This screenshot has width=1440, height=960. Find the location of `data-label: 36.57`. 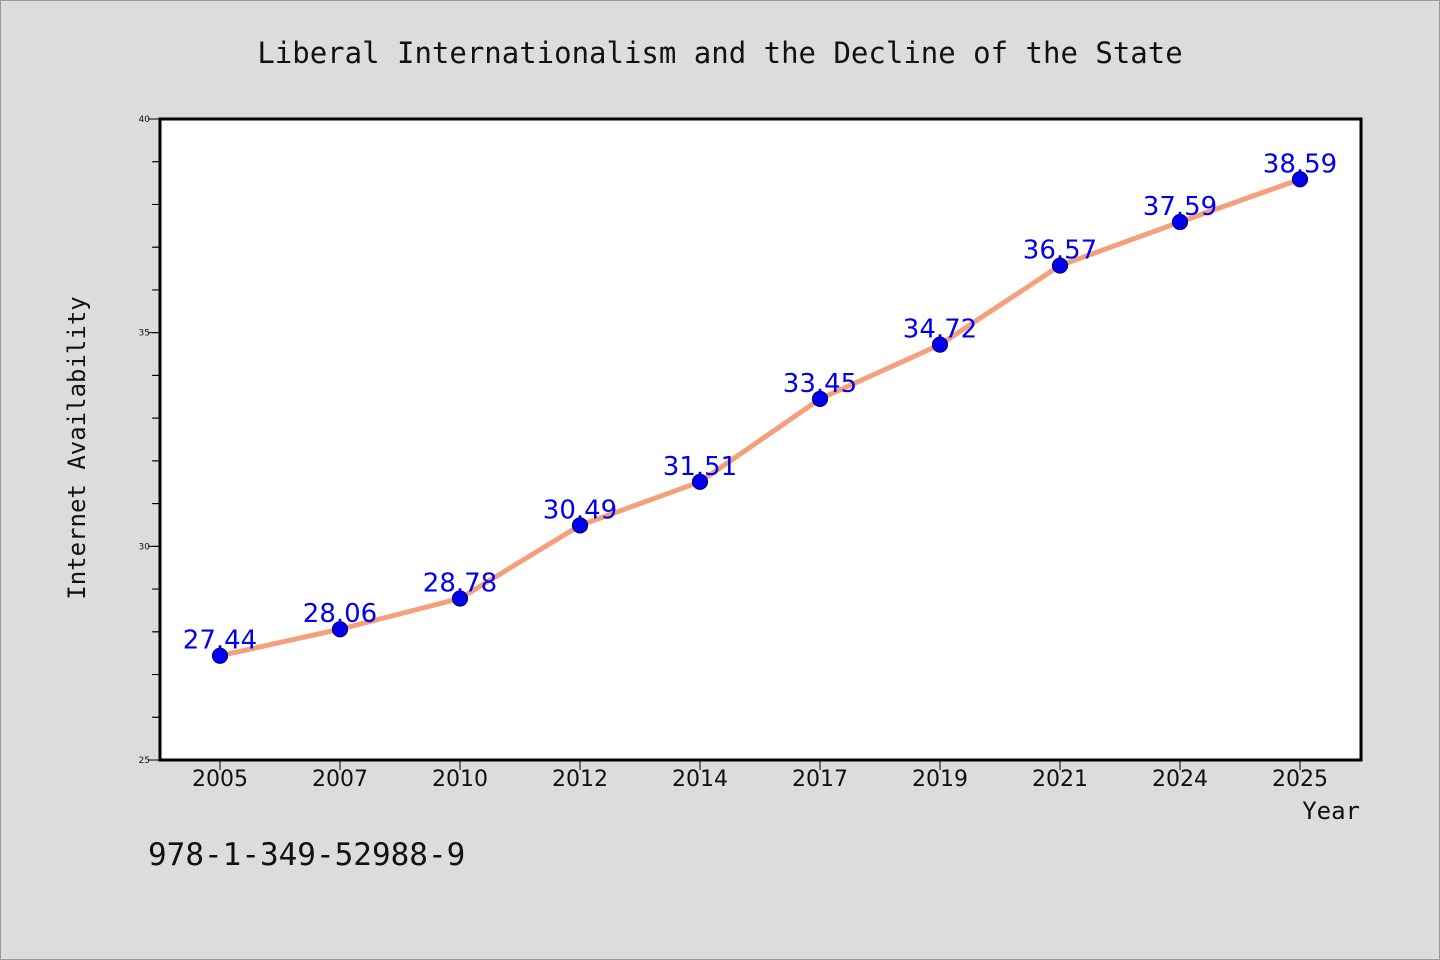

data-label: 36.57 is located at coordinates (1060, 251).